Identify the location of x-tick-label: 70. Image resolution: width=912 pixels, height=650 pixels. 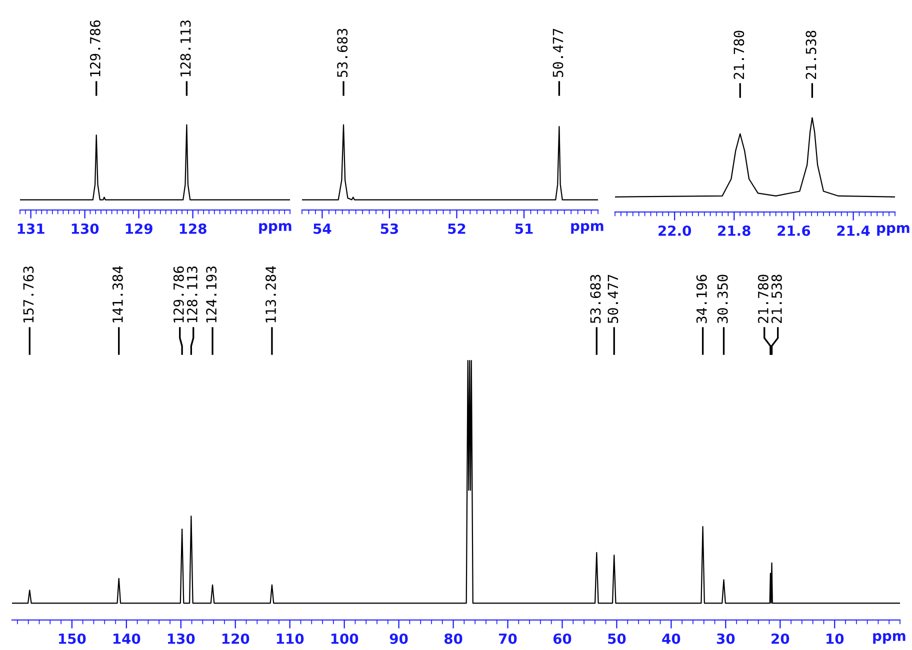
(508, 638).